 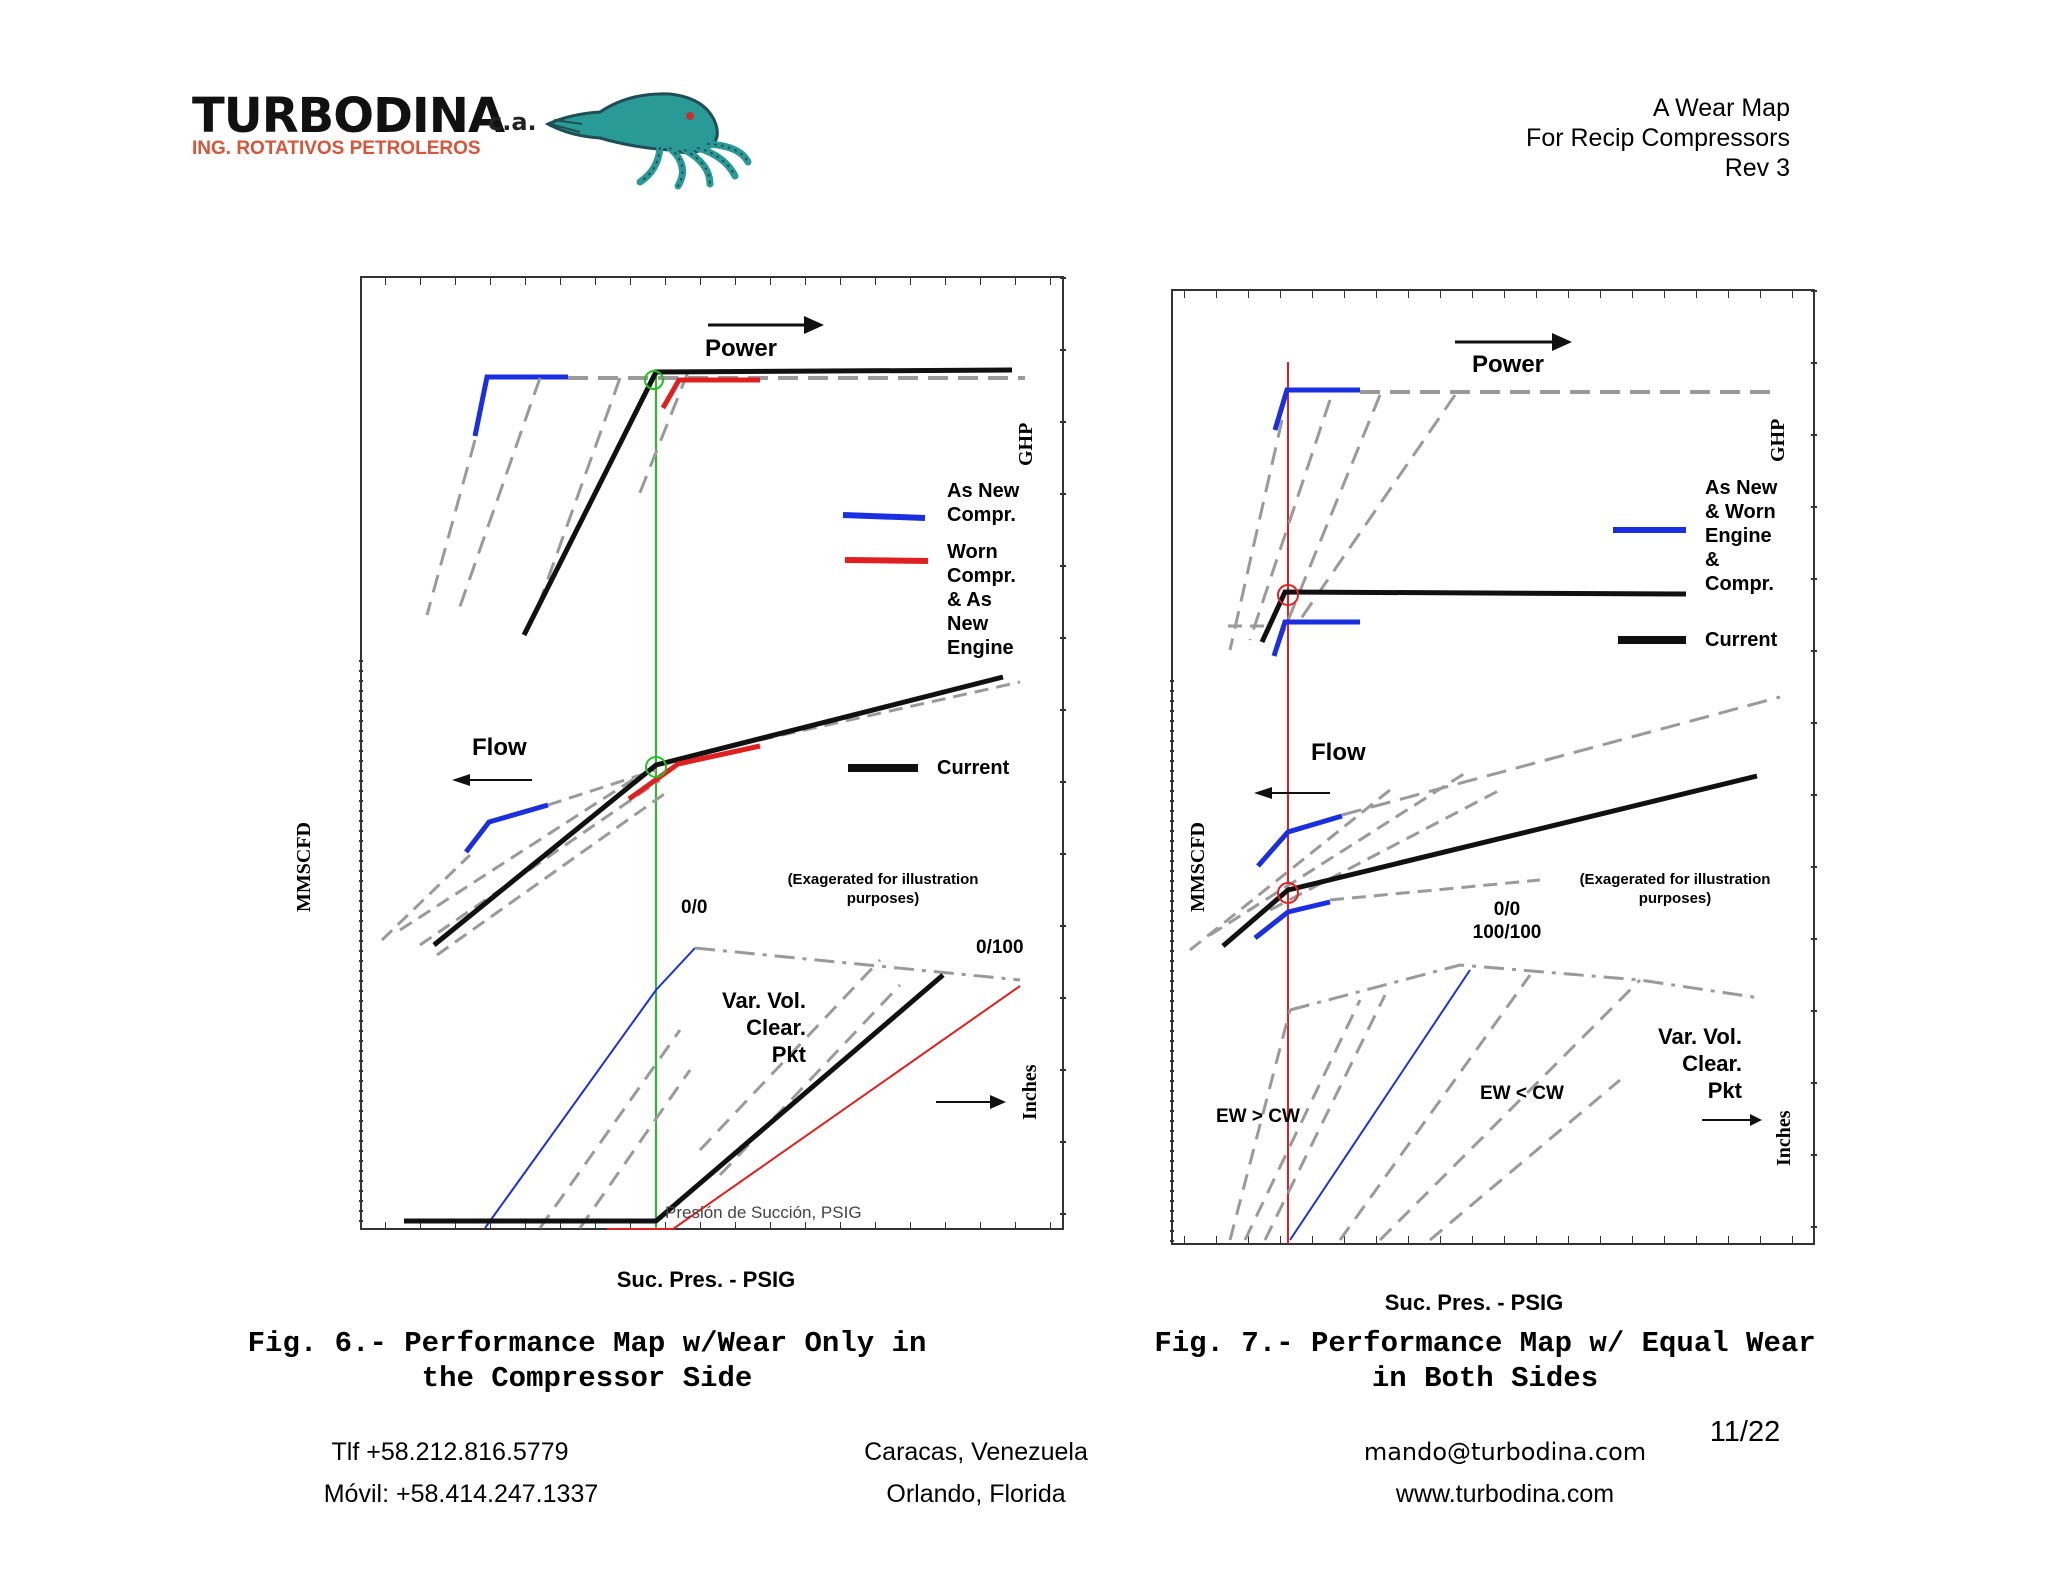 What do you see at coordinates (712, 281) in the screenshot?
I see `fig6-top-ticks` at bounding box center [712, 281].